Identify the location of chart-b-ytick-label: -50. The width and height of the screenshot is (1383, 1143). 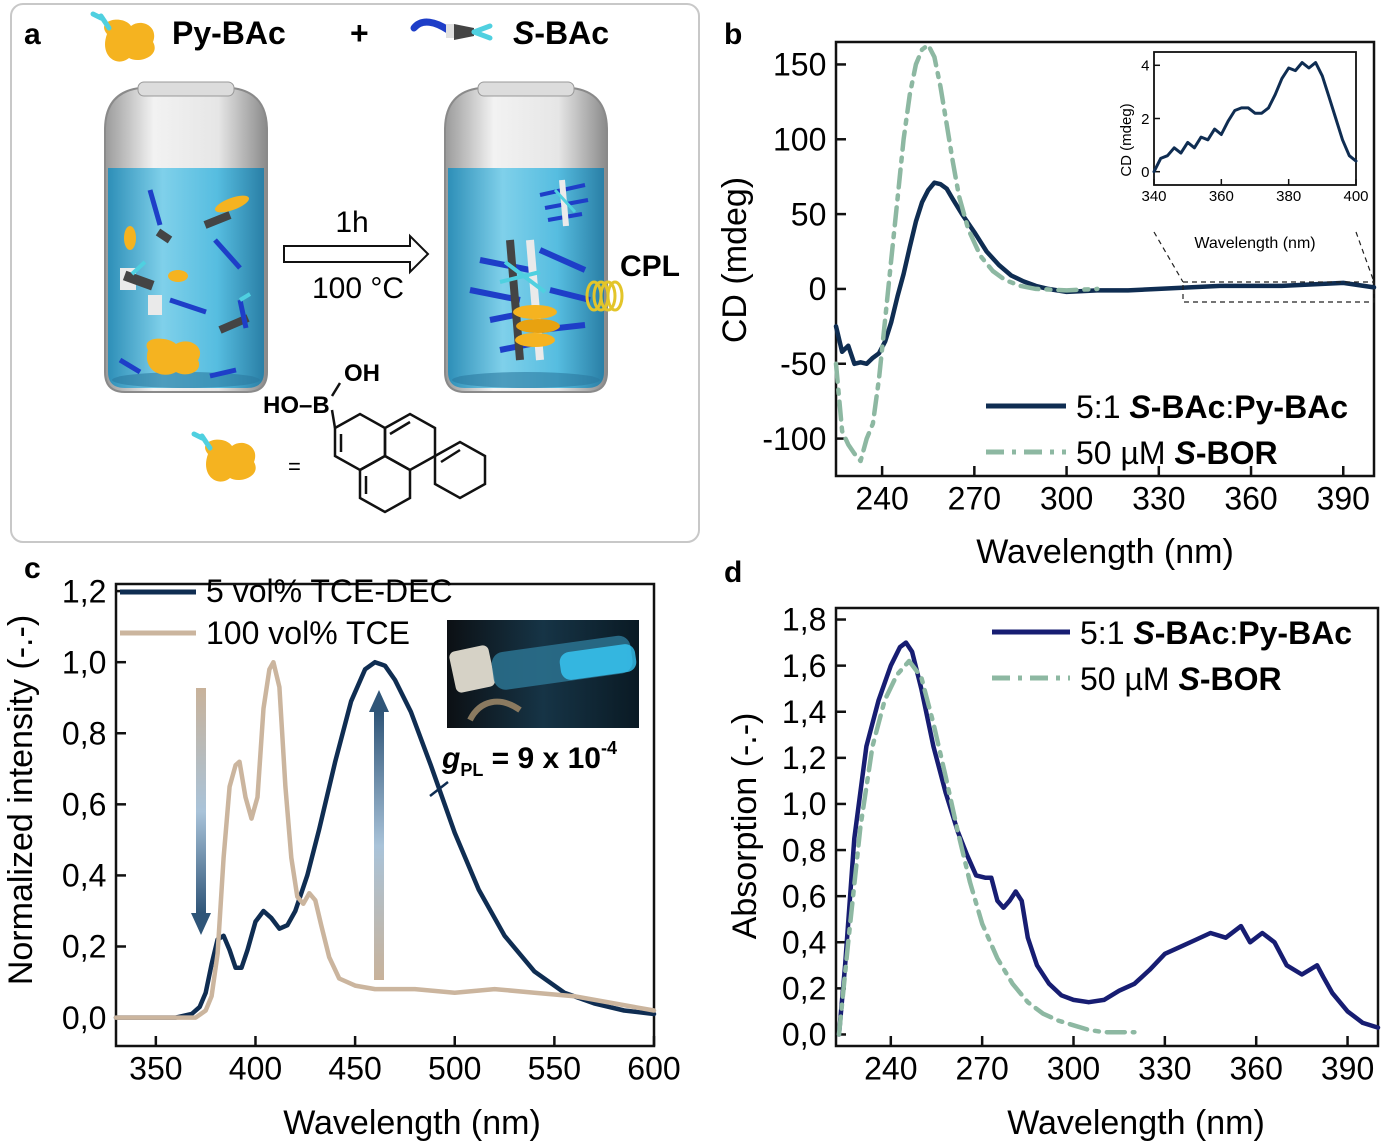
(803, 364).